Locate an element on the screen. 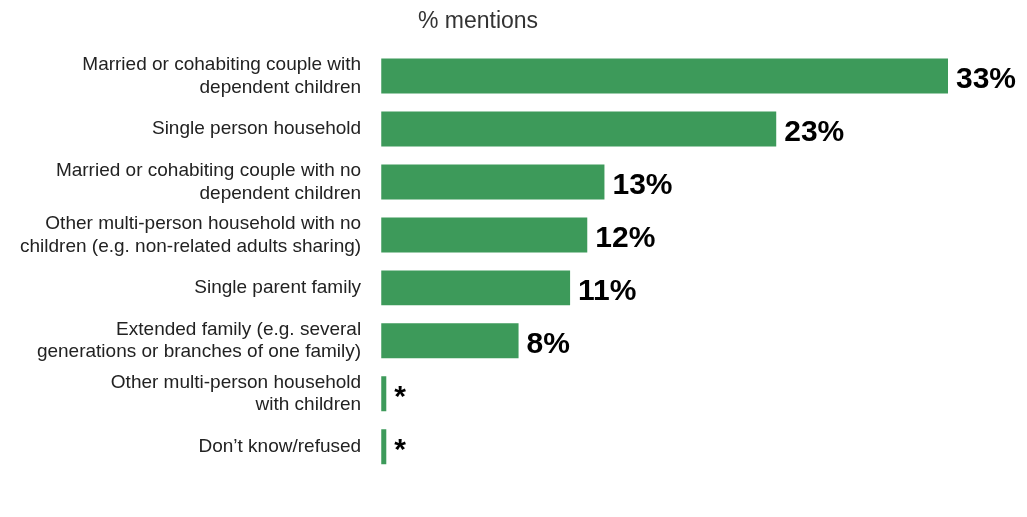 Image resolution: width=1027 pixels, height=517 pixels. data-label: 23% is located at coordinates (814, 131).